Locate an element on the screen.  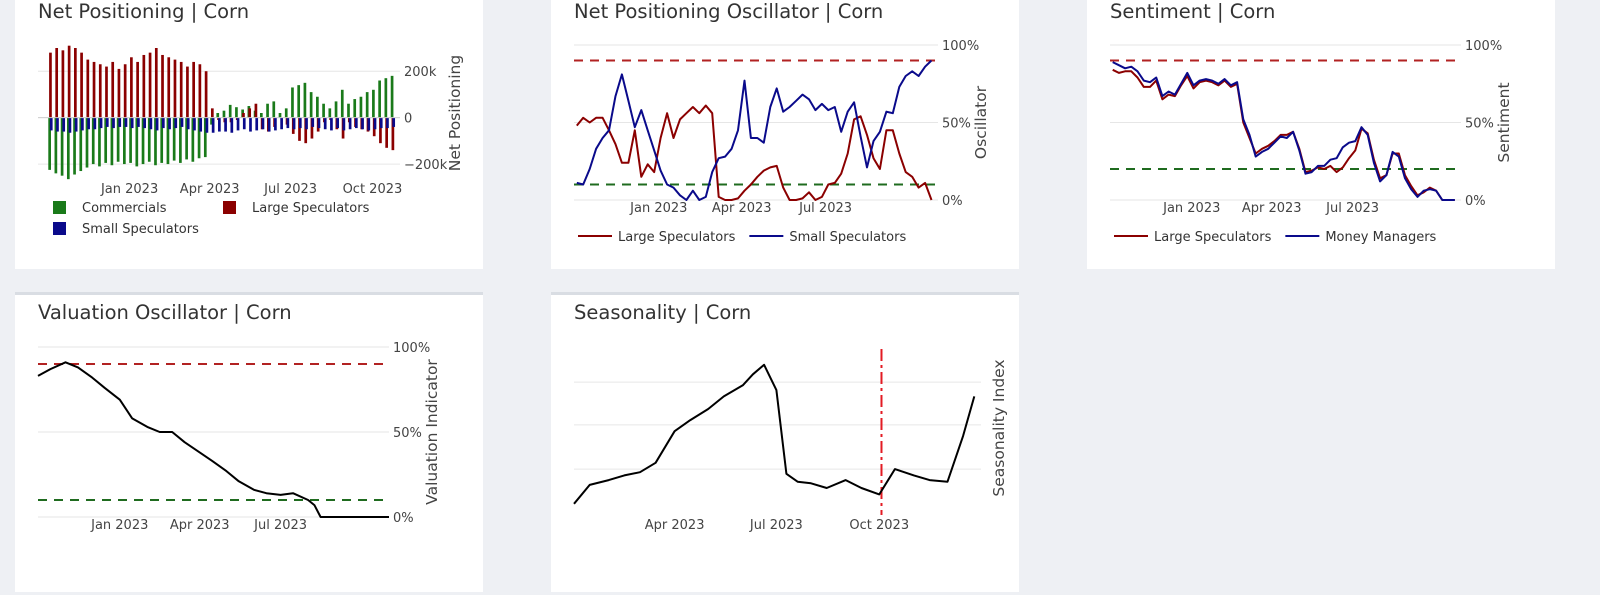
y-tick-label: 200k is located at coordinates (420, 72).